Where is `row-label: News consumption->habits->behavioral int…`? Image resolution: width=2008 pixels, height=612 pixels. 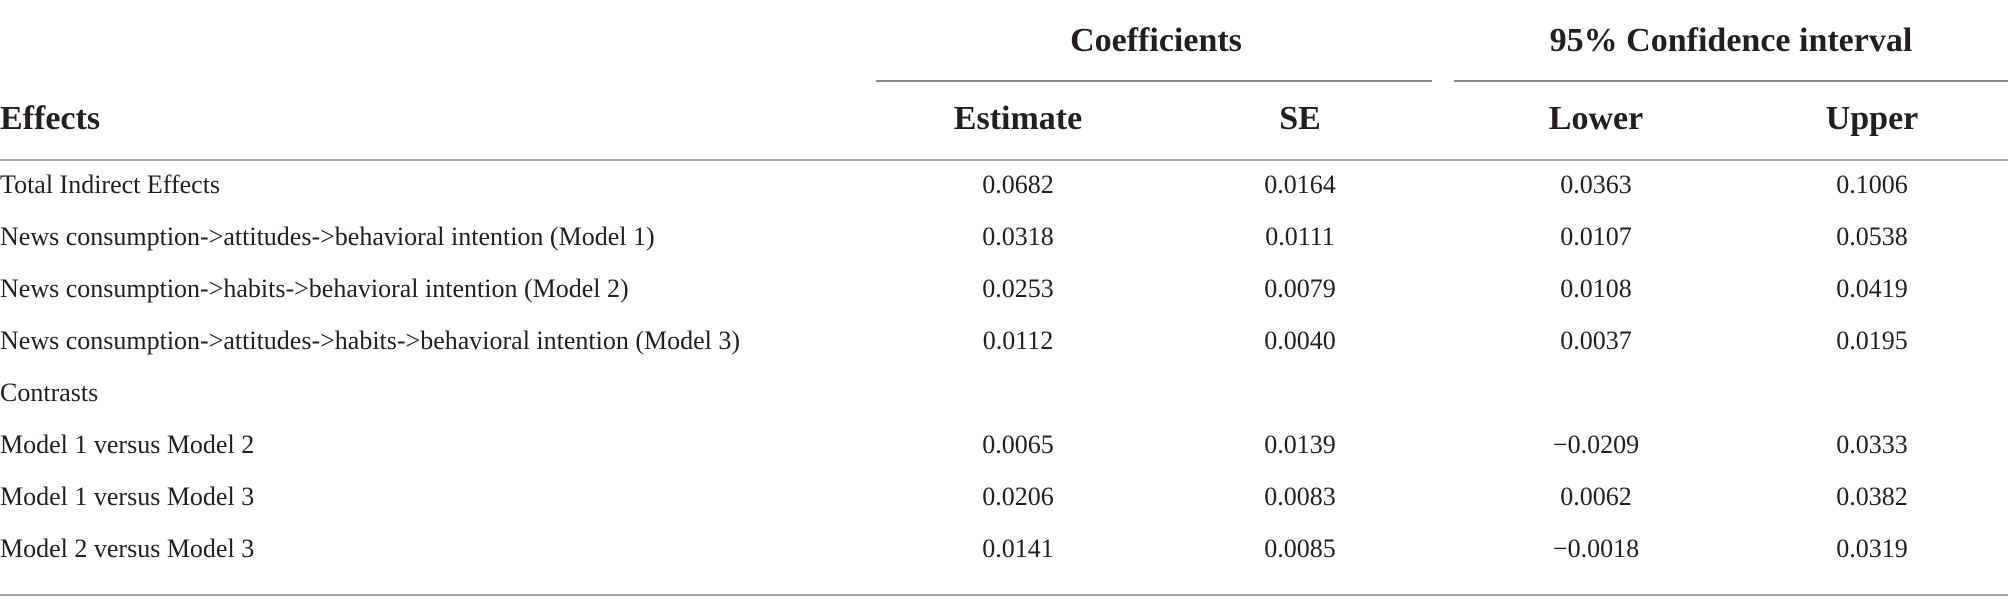
row-label: News consumption->habits->behavioral int… is located at coordinates (314, 288).